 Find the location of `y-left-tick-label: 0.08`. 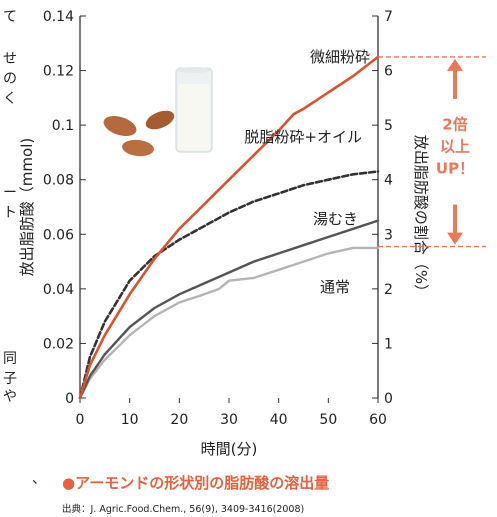

y-left-tick-label: 0.08 is located at coordinates (58, 181).